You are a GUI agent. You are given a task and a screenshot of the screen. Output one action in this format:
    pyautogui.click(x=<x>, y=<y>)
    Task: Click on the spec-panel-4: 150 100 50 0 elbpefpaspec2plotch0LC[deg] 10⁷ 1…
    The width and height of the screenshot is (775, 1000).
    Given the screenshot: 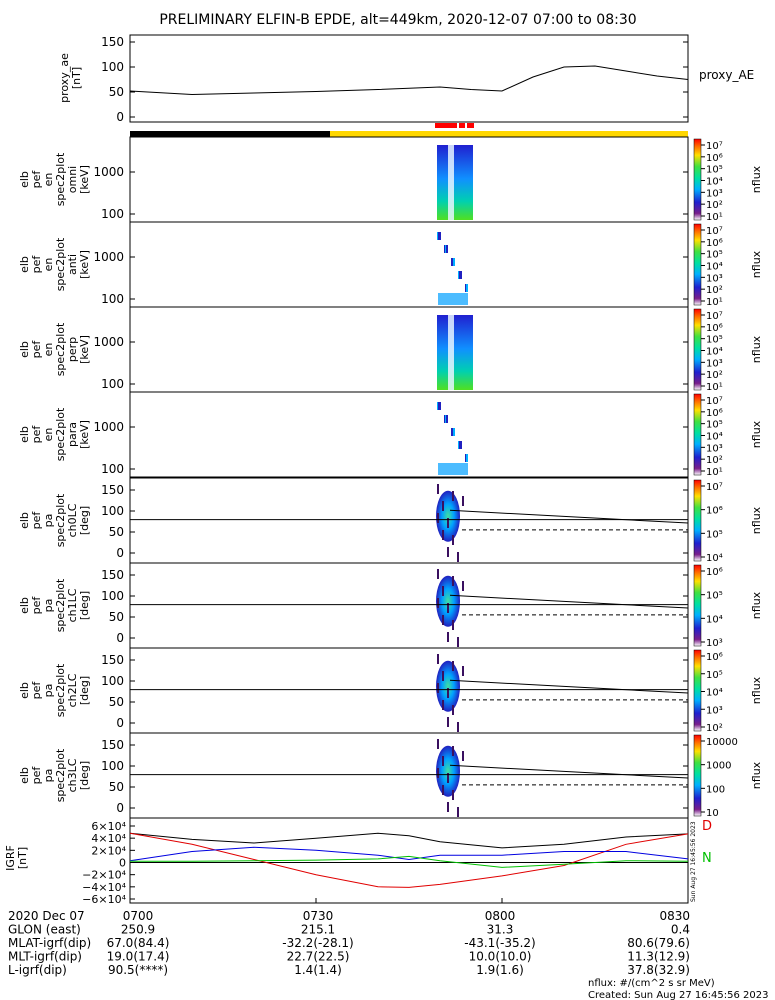 What is the action you would take?
    pyautogui.click(x=390, y=520)
    